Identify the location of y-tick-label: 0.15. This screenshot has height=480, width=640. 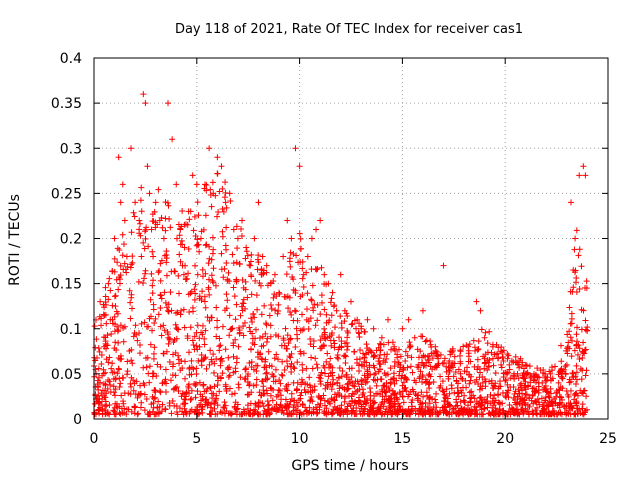
(66, 285).